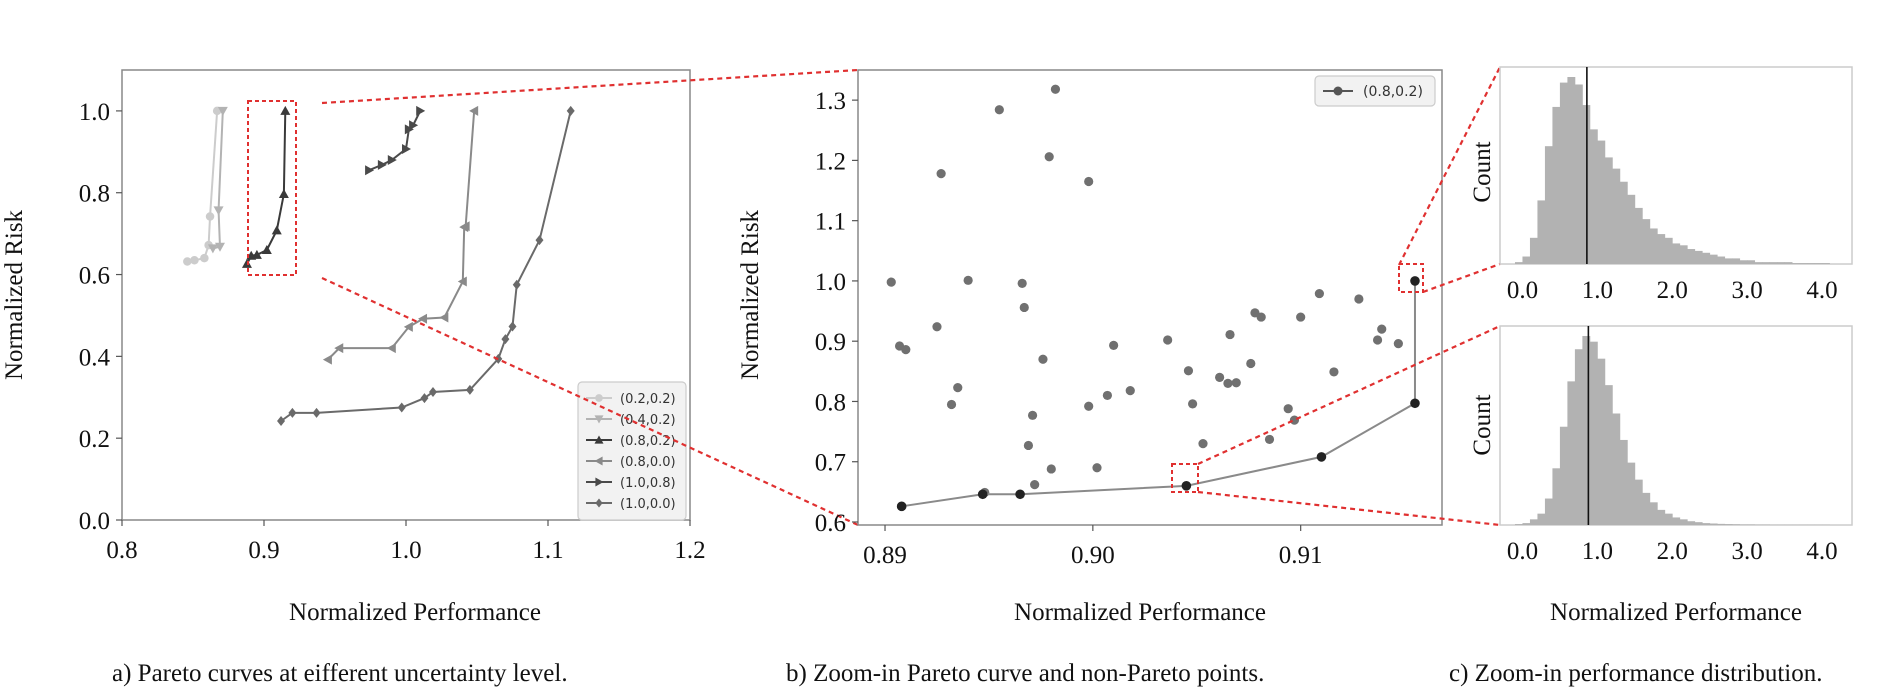  I want to click on x-tick-label: 0.90, so click(1093, 555).